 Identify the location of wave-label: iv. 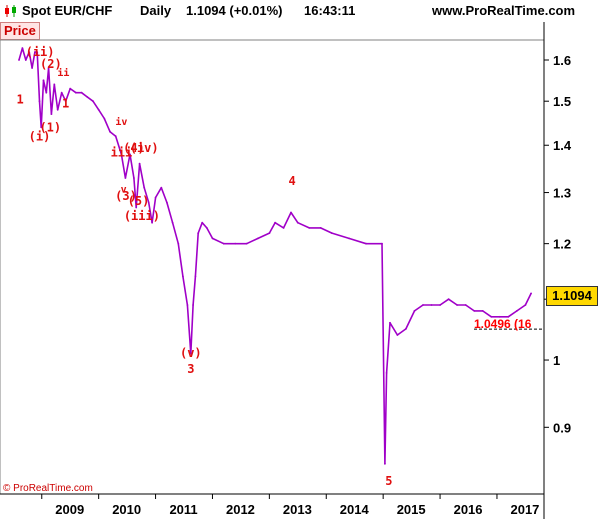
(121, 122).